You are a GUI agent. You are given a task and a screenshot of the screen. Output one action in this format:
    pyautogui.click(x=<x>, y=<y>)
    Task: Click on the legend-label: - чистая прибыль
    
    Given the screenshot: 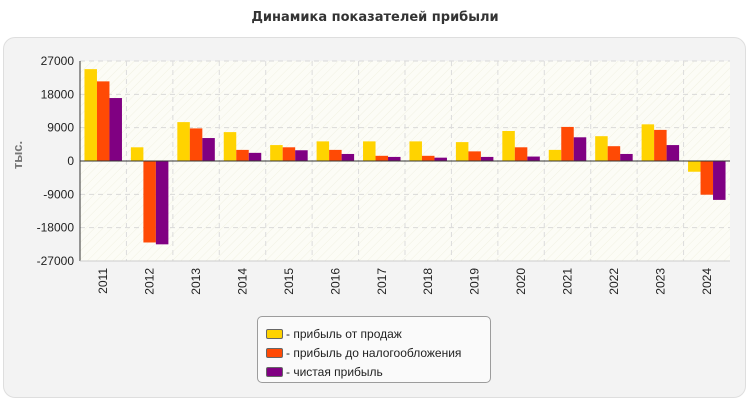 What is the action you would take?
    pyautogui.click(x=334, y=371)
    